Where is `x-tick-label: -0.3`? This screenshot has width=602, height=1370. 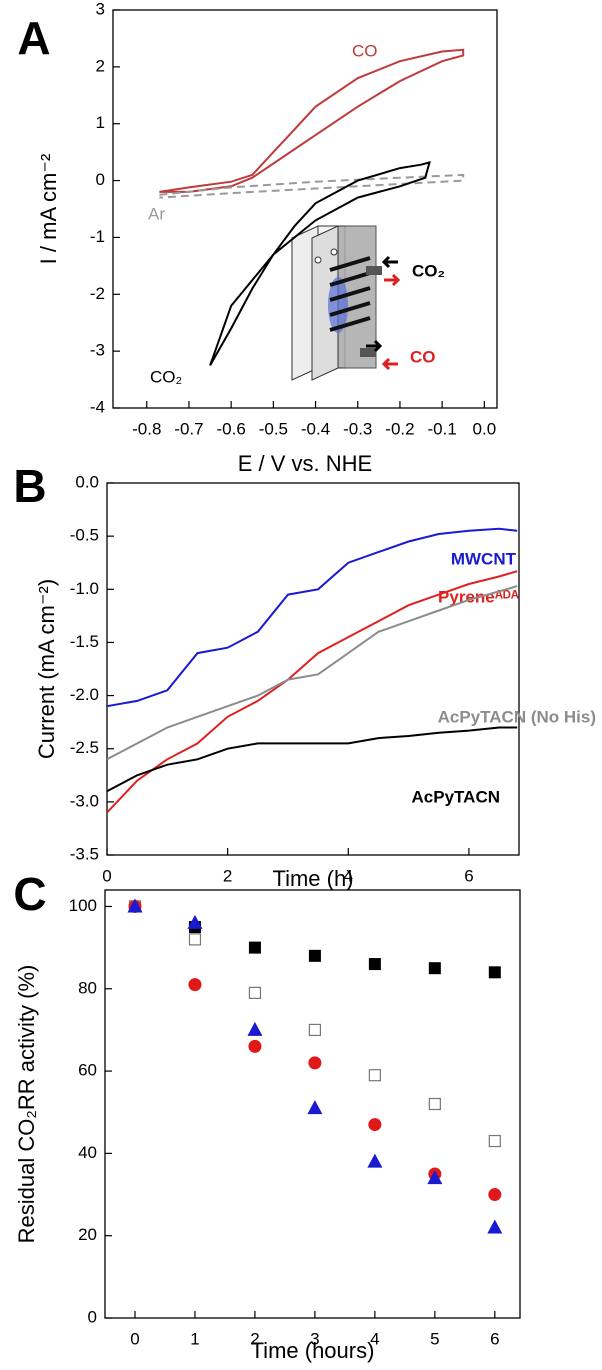 x-tick-label: -0.3 is located at coordinates (357, 428).